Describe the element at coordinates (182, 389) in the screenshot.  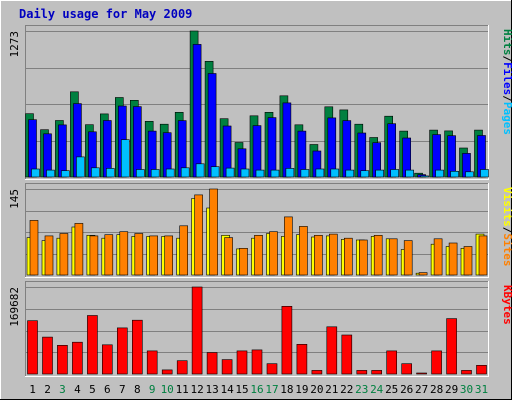
I see `x-tick-label: 11` at that location.